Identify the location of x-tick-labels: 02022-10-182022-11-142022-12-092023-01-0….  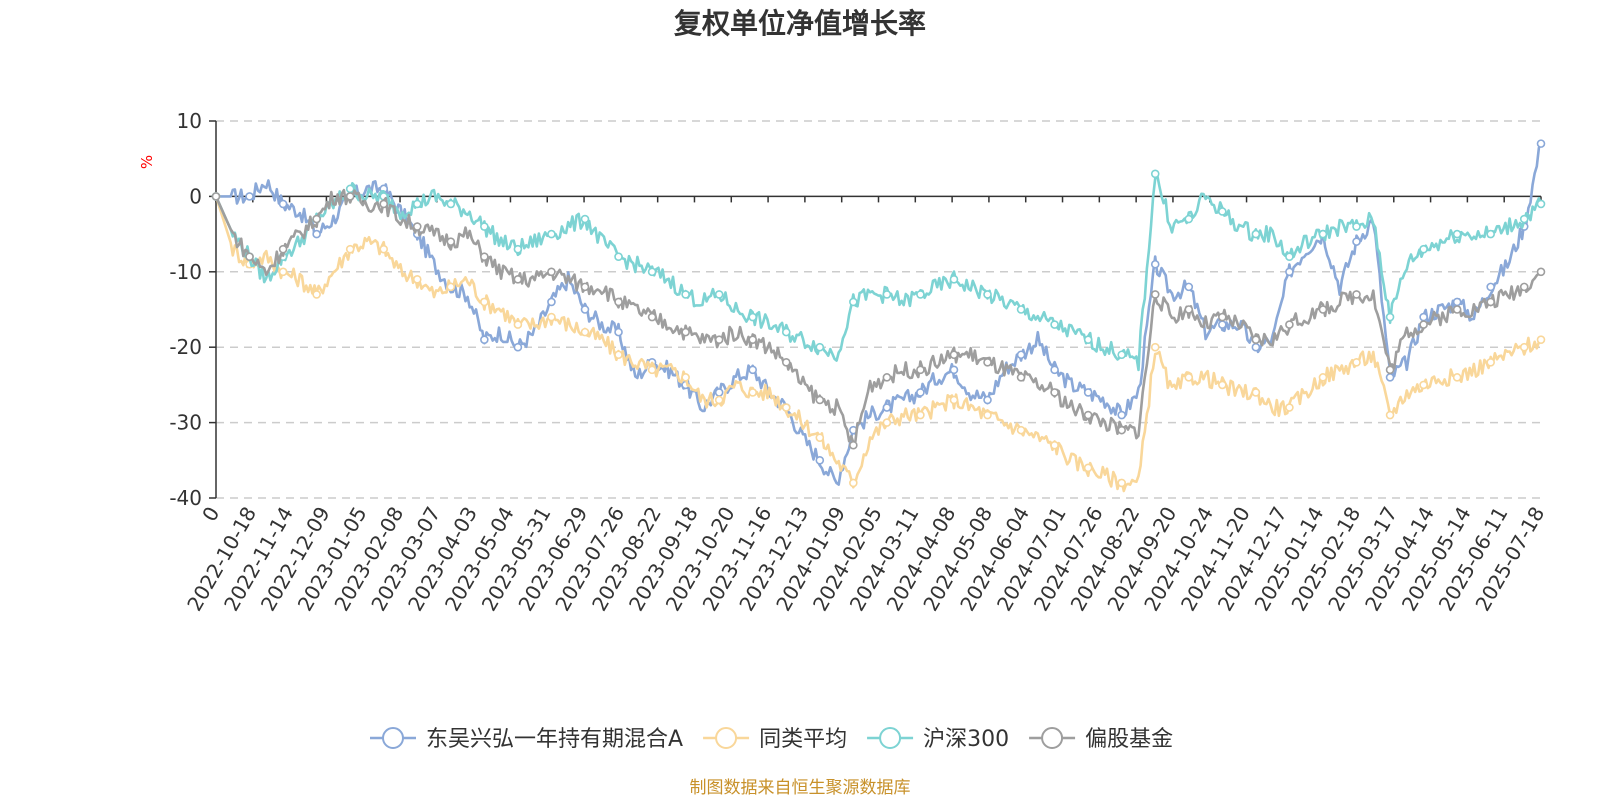
(865, 559).